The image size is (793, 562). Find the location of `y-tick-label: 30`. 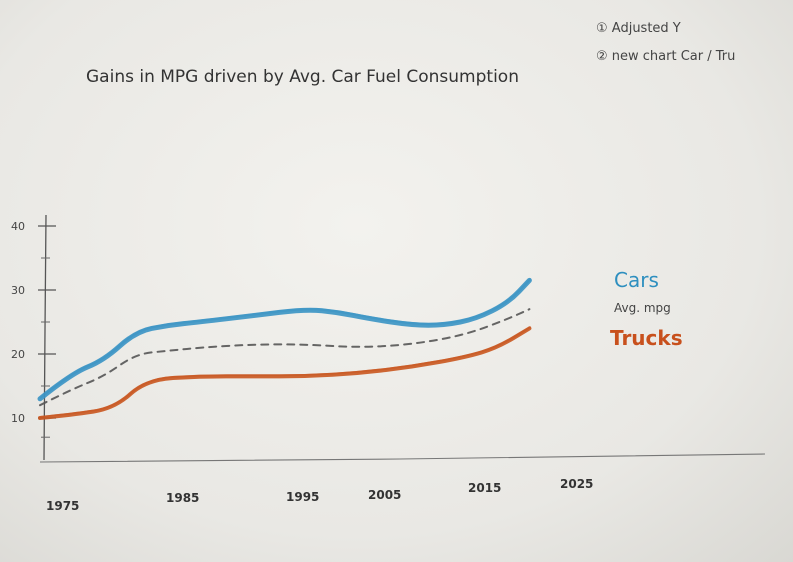

y-tick-label: 30 is located at coordinates (18, 290).